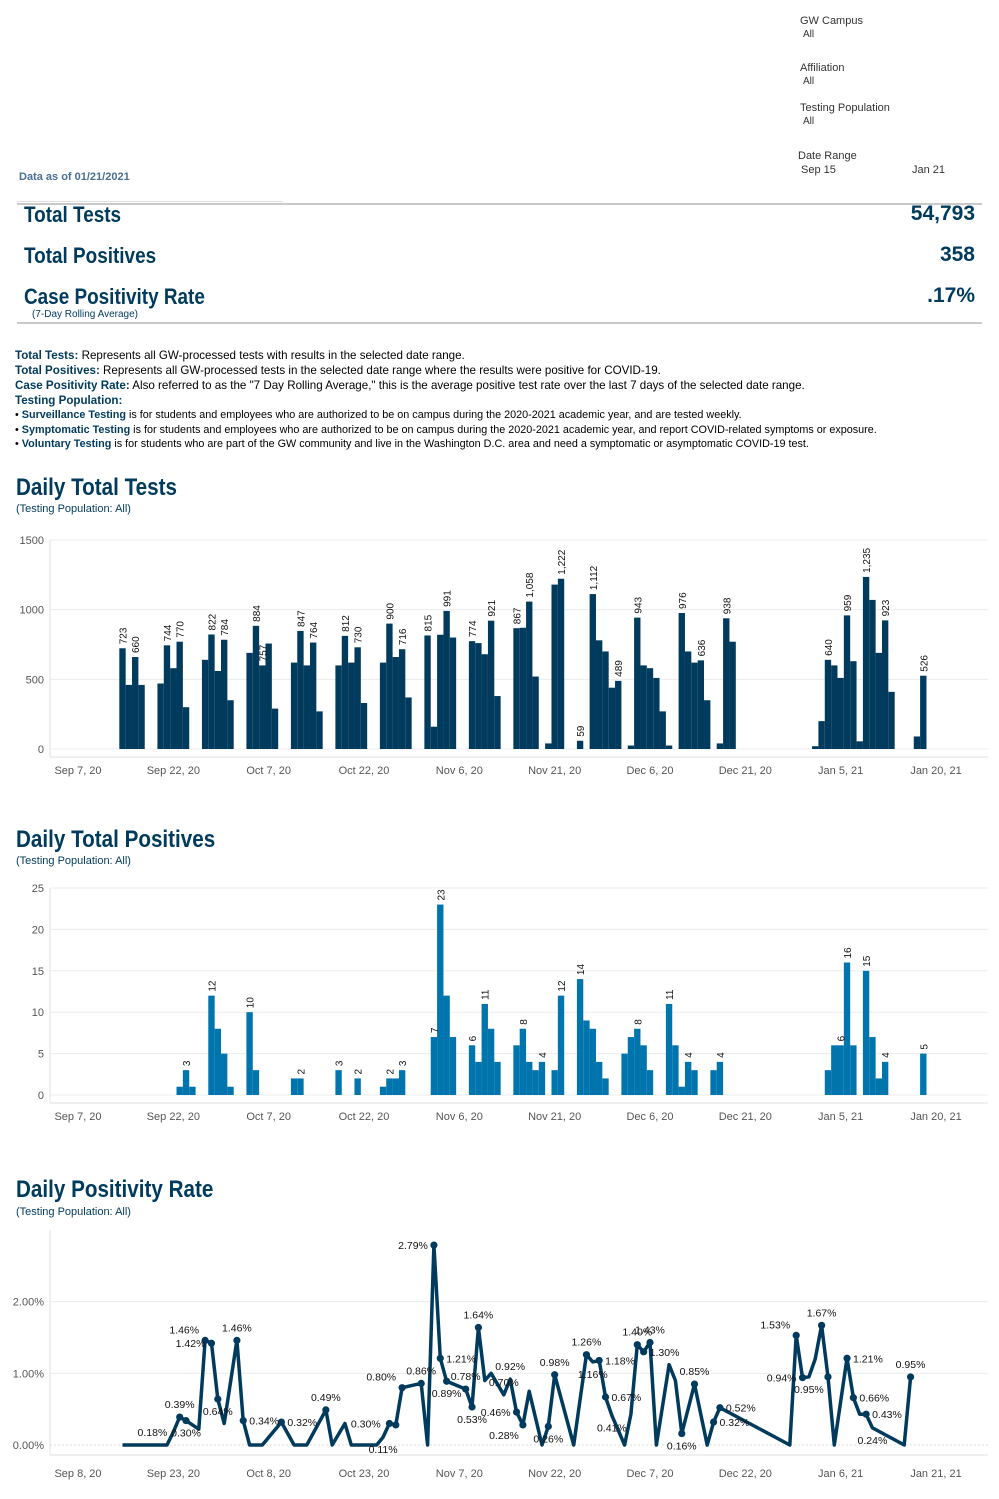  What do you see at coordinates (403, 636) in the screenshot?
I see `data-label: 716` at bounding box center [403, 636].